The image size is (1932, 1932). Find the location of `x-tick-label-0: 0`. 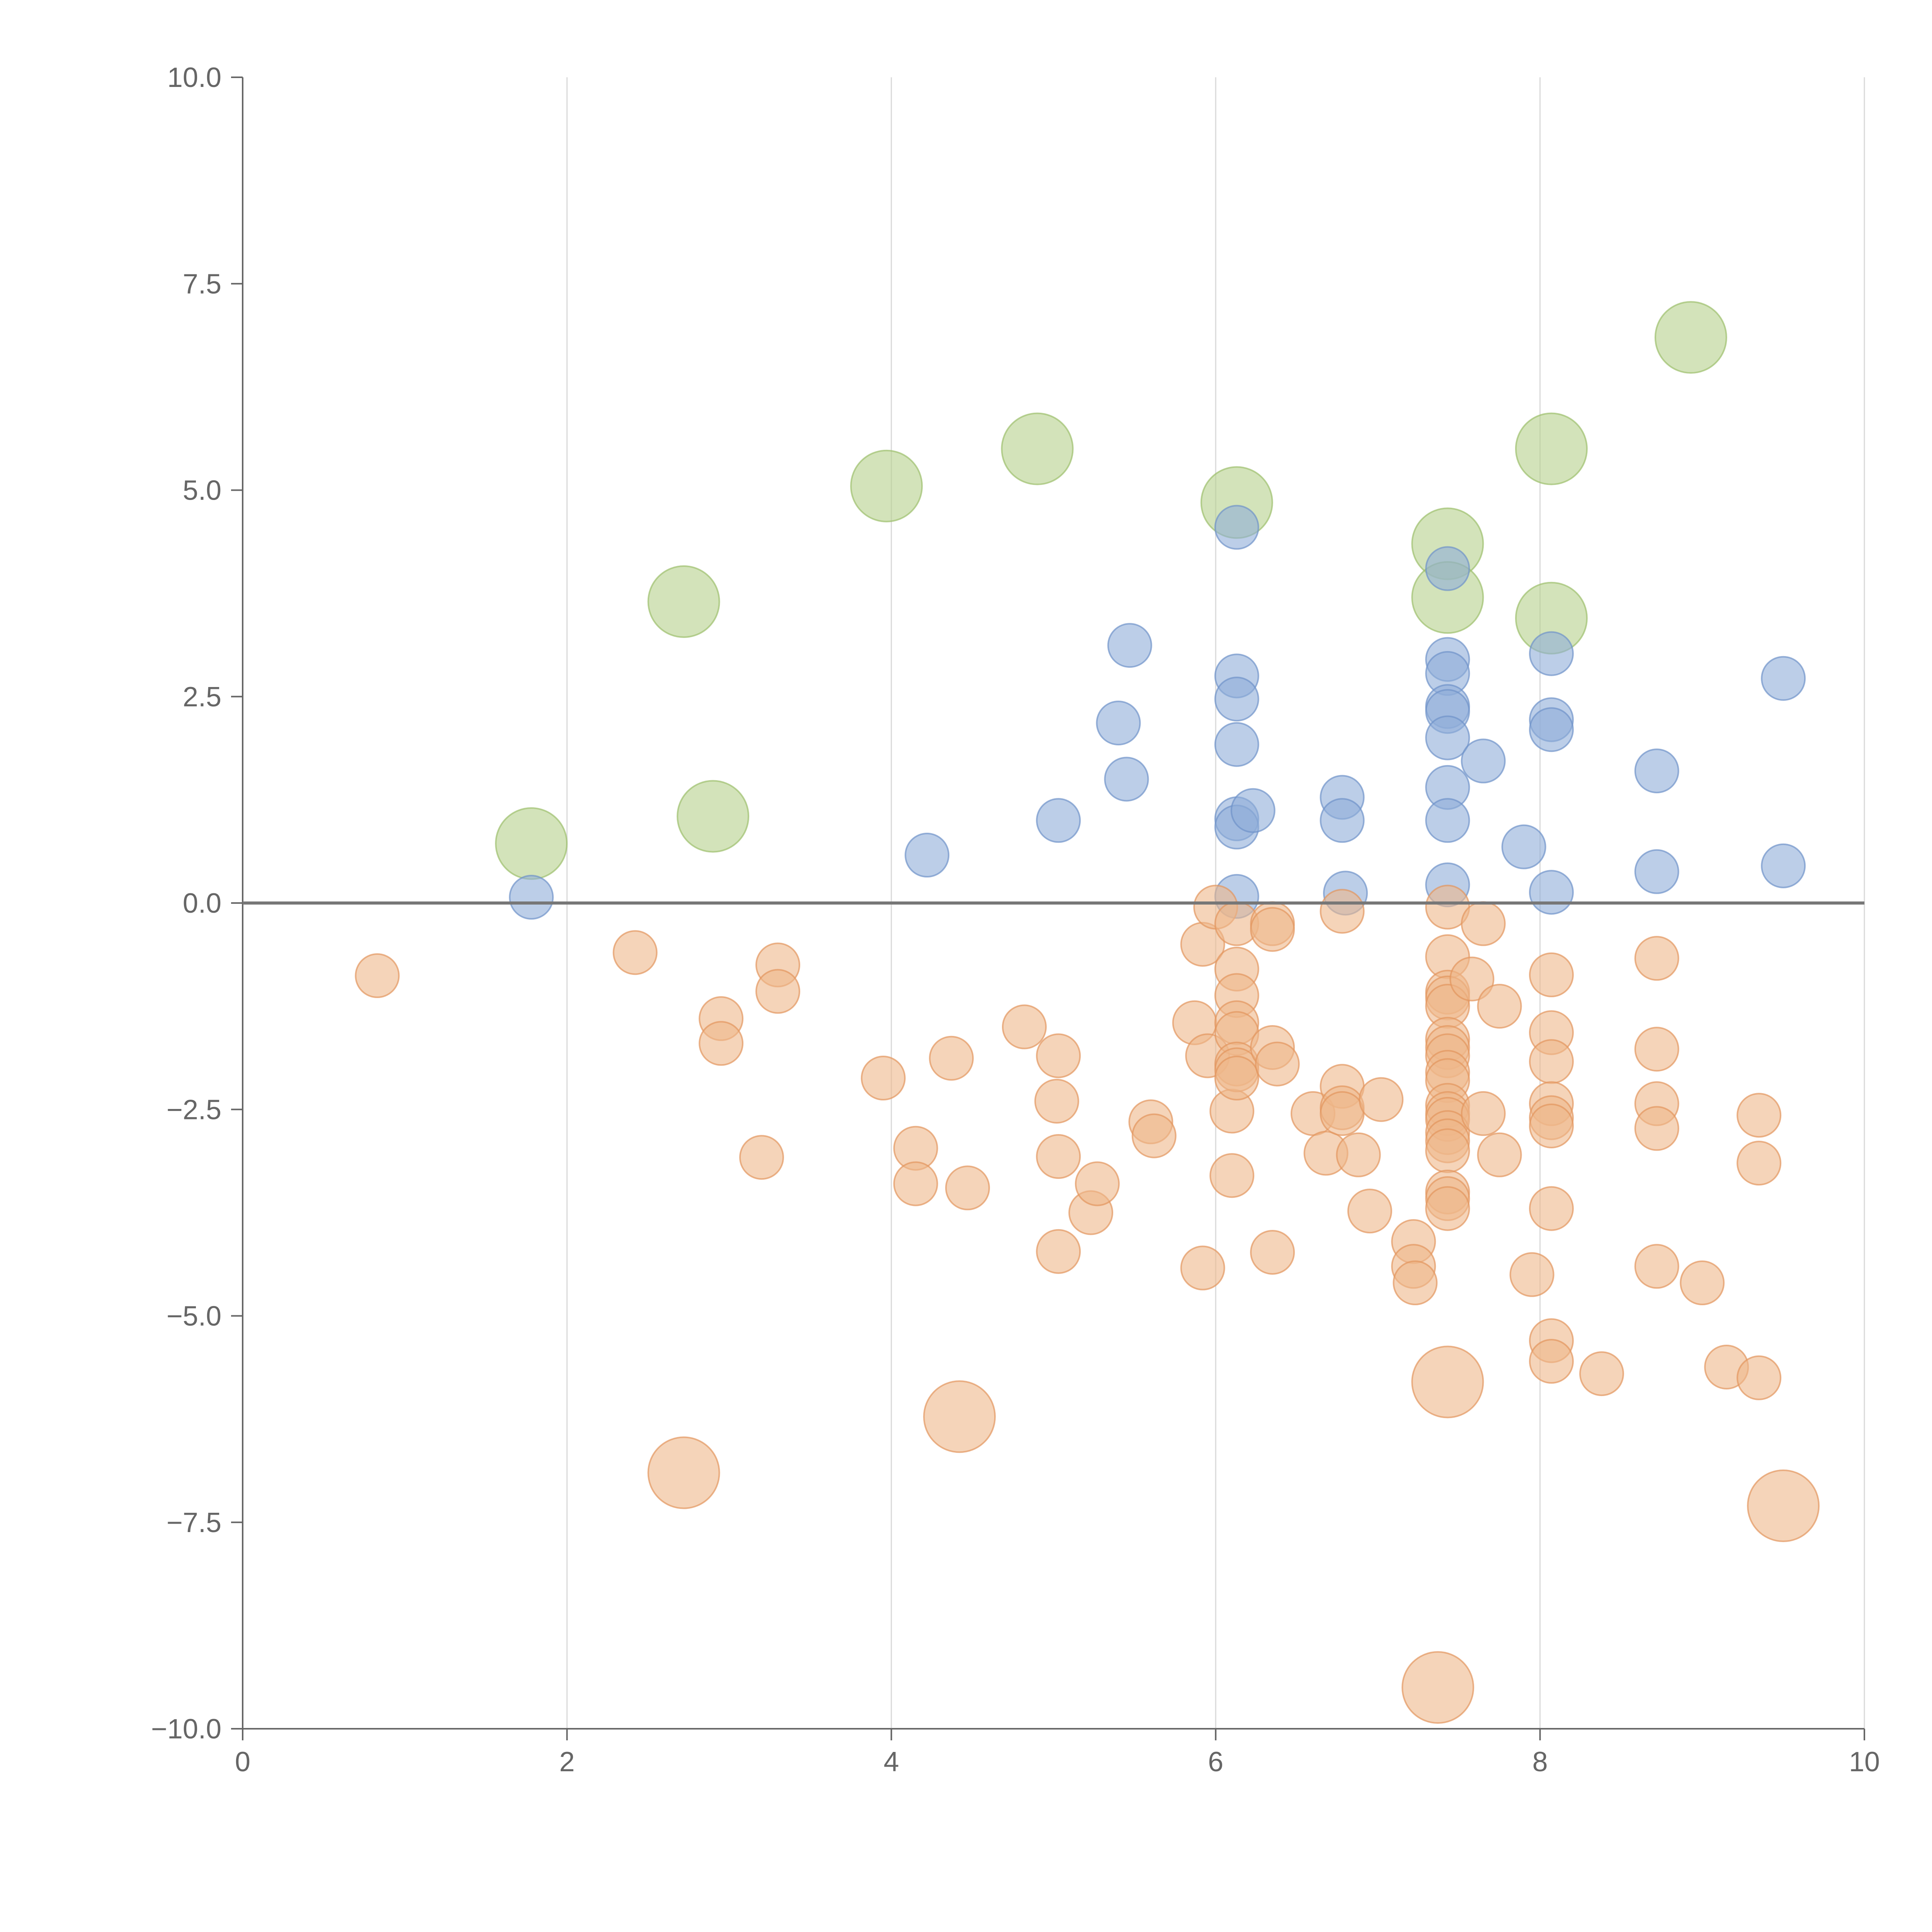

x-tick-label-0: 0 is located at coordinates (243, 1762).